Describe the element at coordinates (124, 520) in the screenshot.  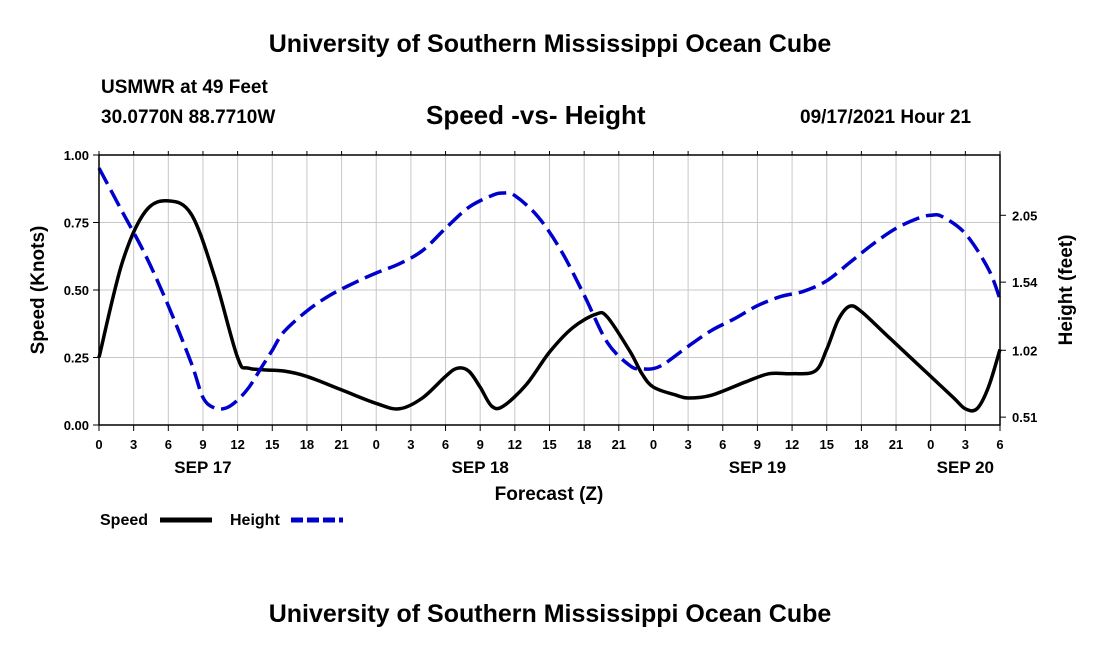
I see `legend-speed-label: Speed` at that location.